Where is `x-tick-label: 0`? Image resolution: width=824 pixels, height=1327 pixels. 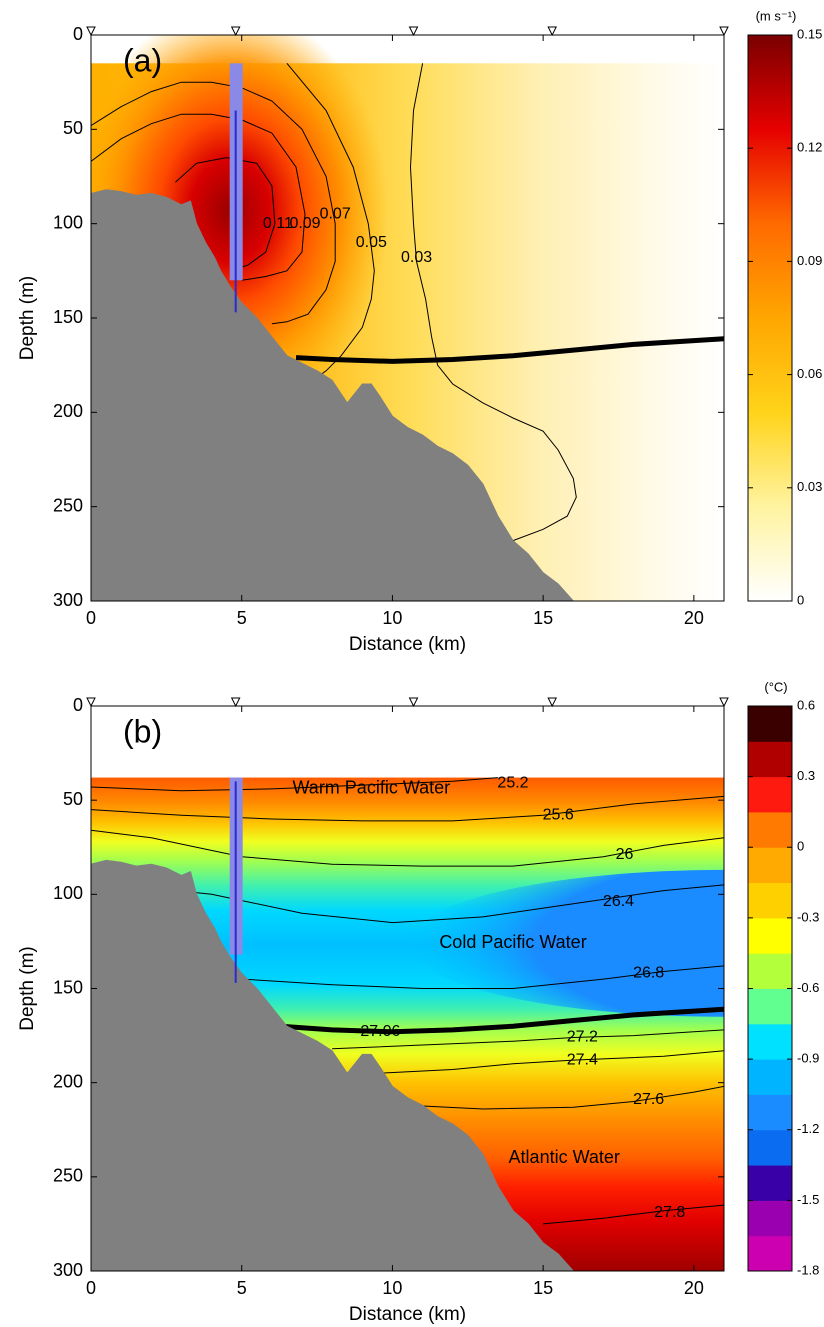 x-tick-label: 0 is located at coordinates (91, 1288).